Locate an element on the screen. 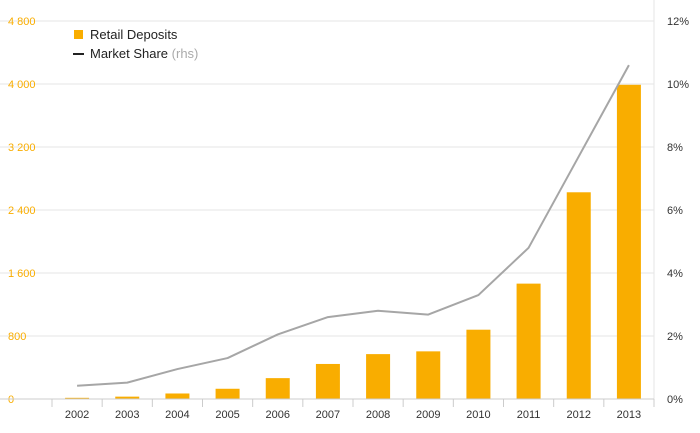  bar-2011 is located at coordinates (528, 341).